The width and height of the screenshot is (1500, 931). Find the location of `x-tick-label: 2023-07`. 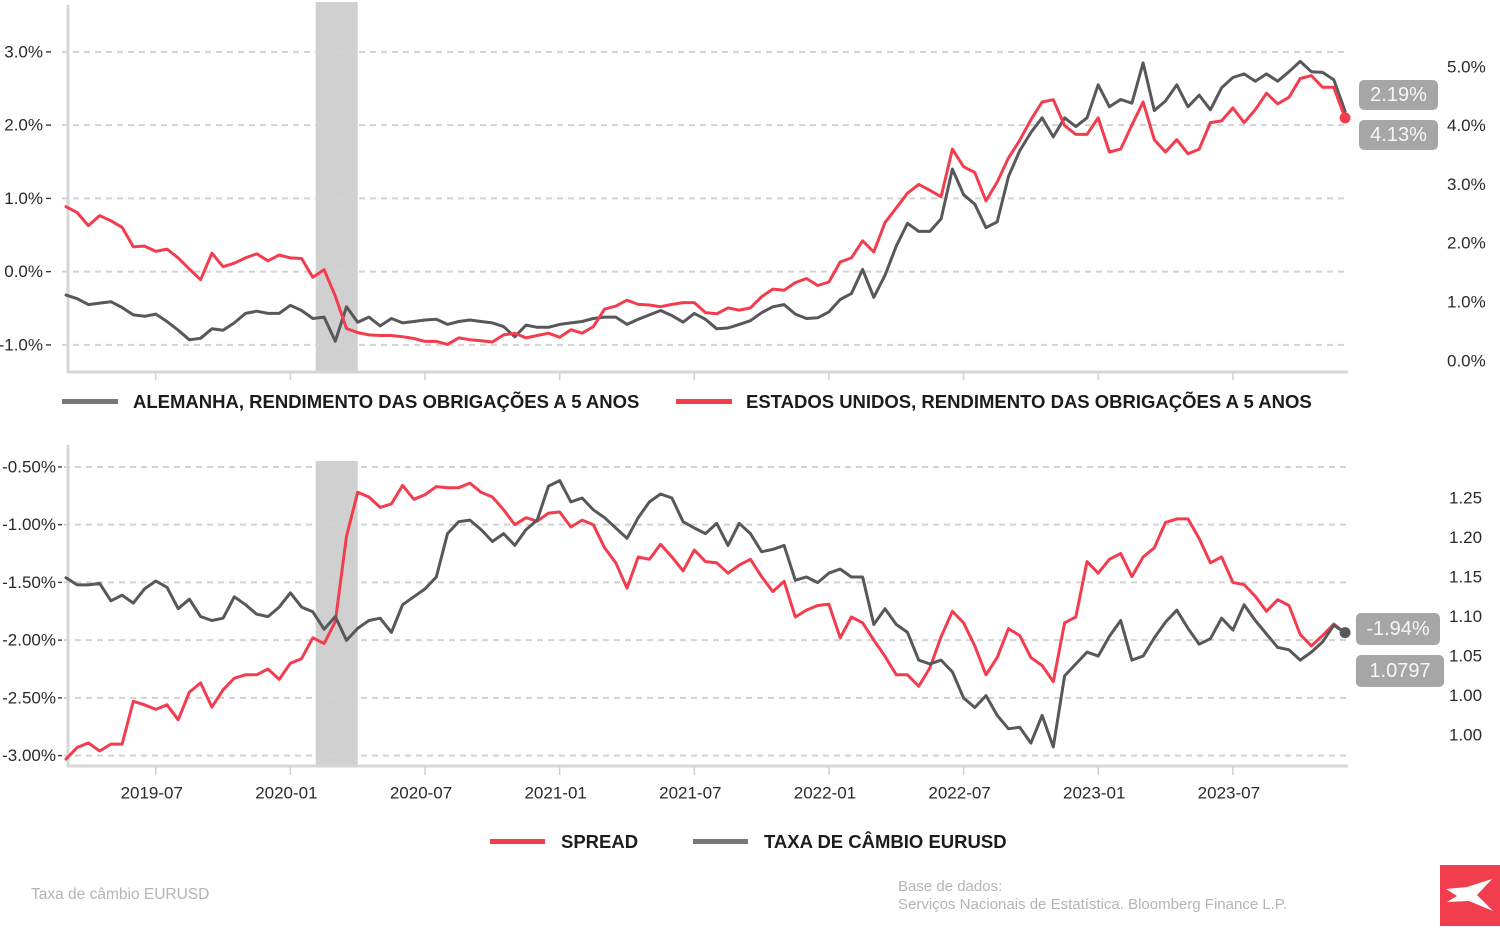

x-tick-label: 2023-07 is located at coordinates (1229, 793).